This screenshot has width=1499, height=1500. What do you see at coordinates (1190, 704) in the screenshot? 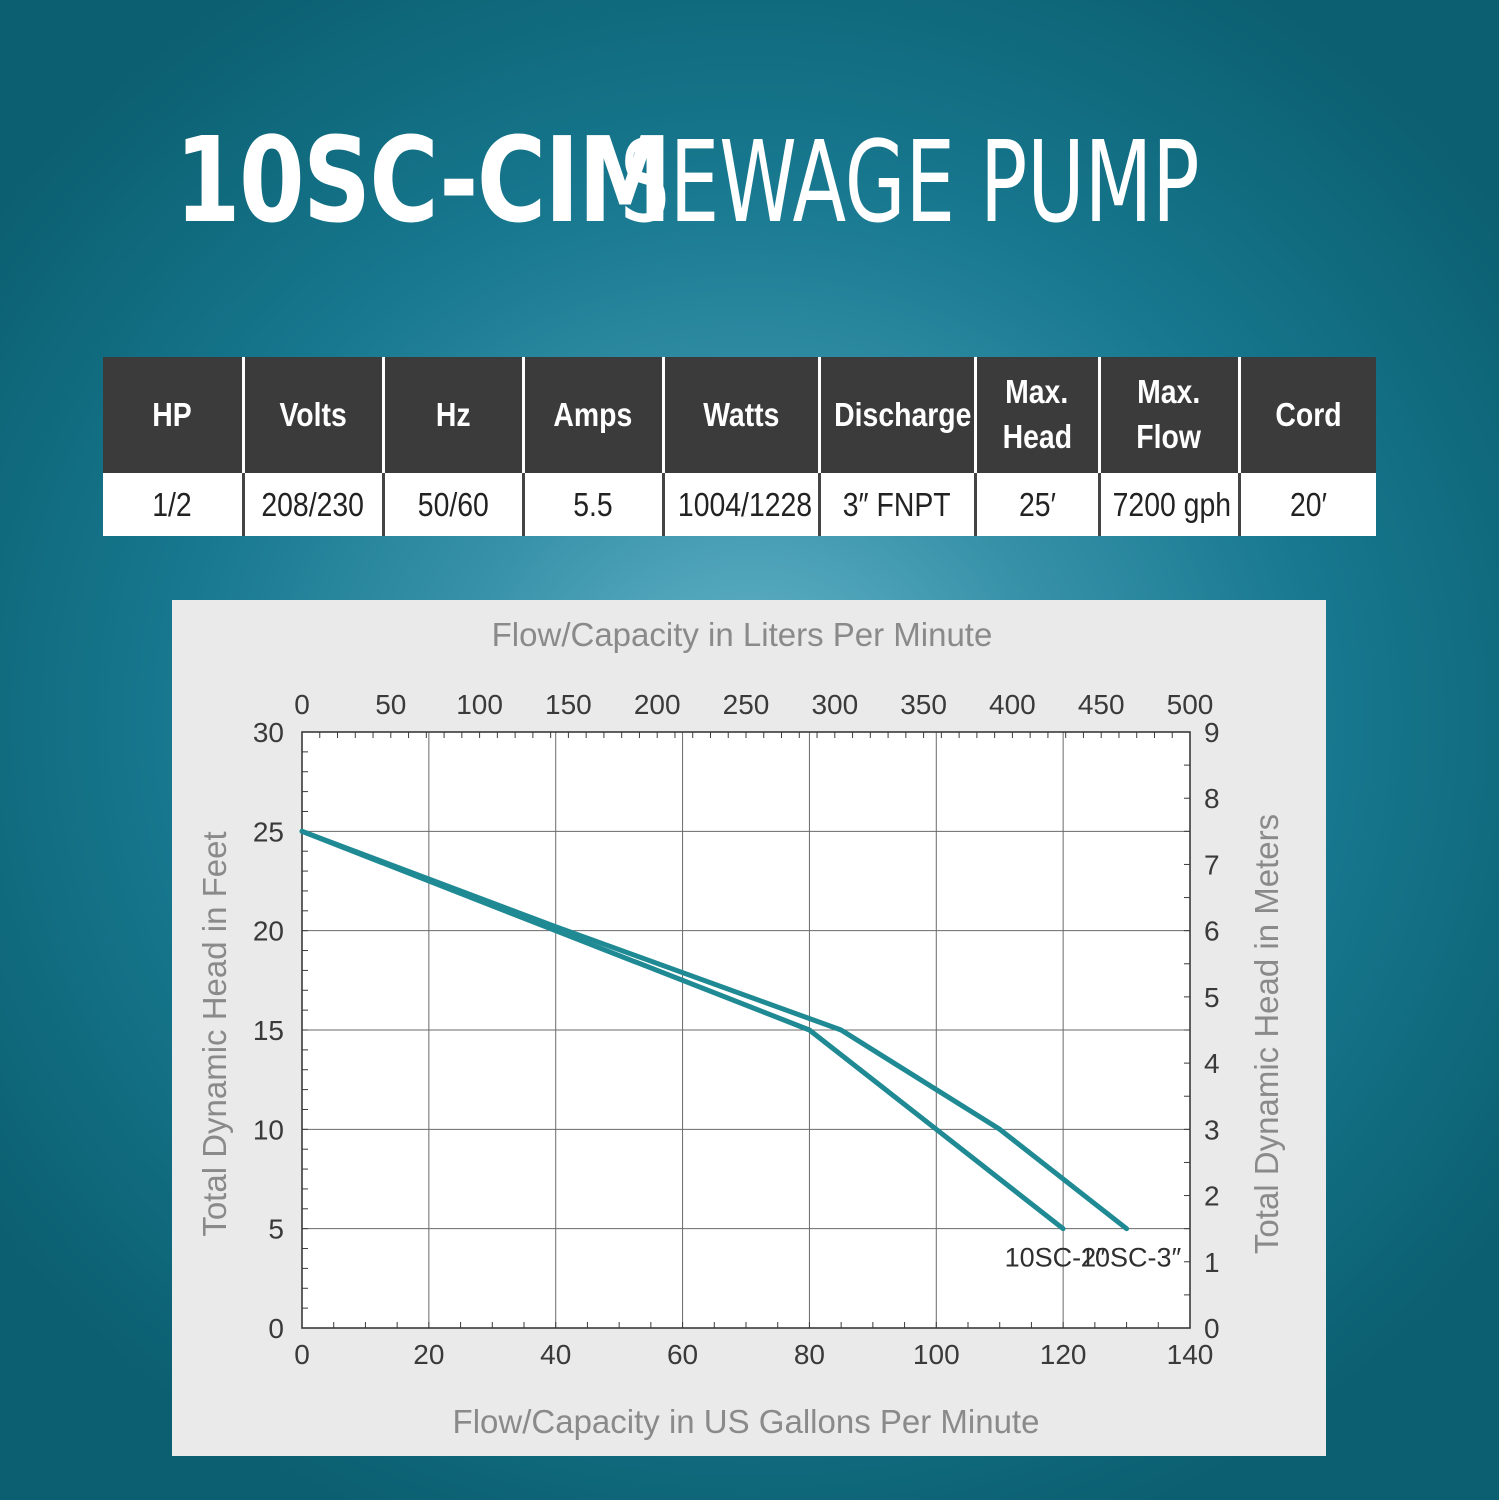
I see `x2-tick-label: 500` at bounding box center [1190, 704].